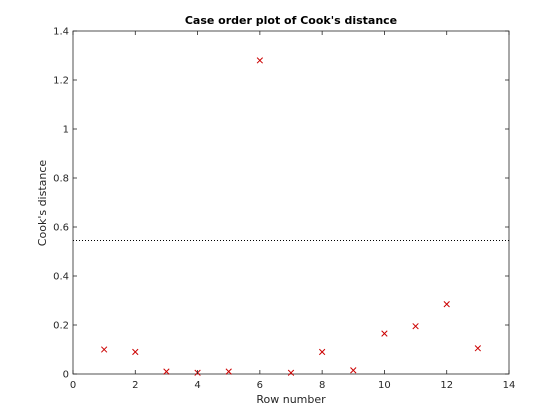  Describe the element at coordinates (291, 20) in the screenshot. I see `chart-title: Case order plot of Cook's distance` at that location.